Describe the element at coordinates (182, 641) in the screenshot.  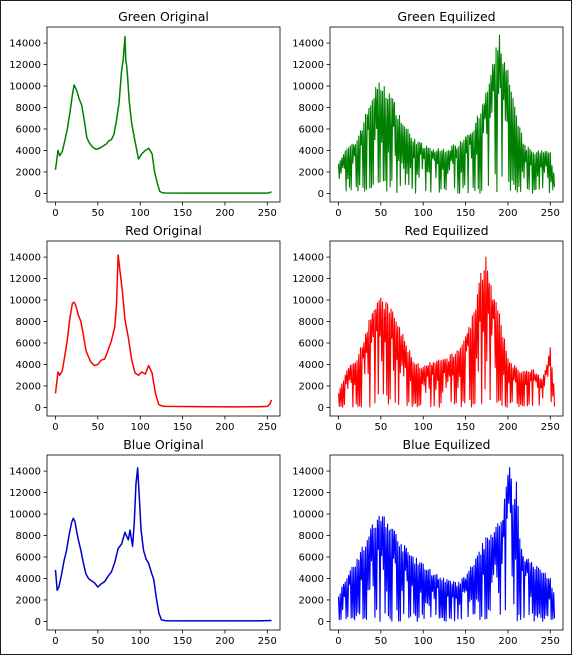
I see `blue-original-x-tick-label: 150` at that location.